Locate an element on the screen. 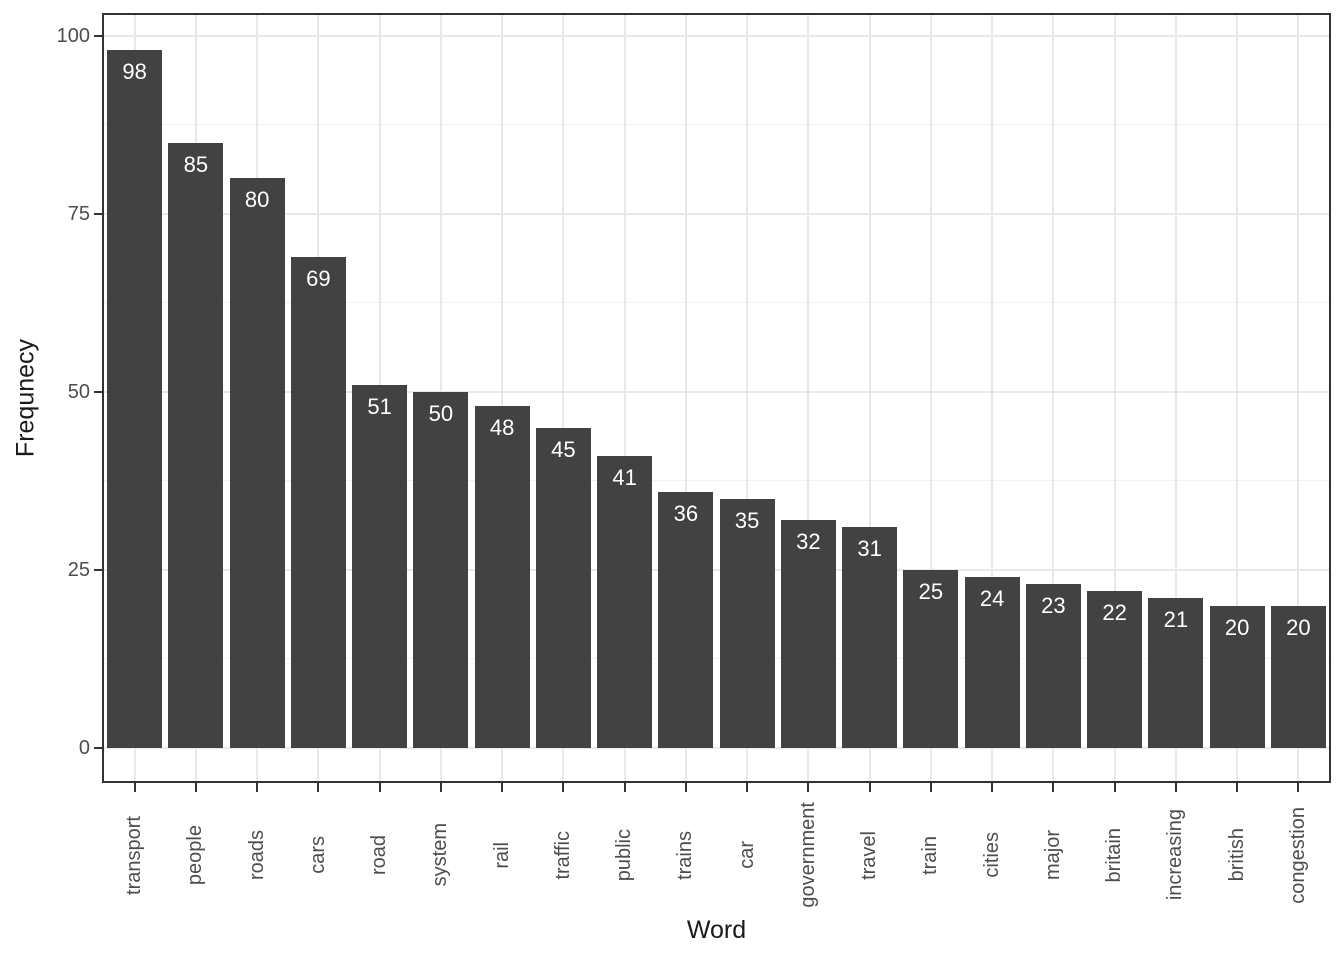  bar-cell: 25 is located at coordinates (930, 659).